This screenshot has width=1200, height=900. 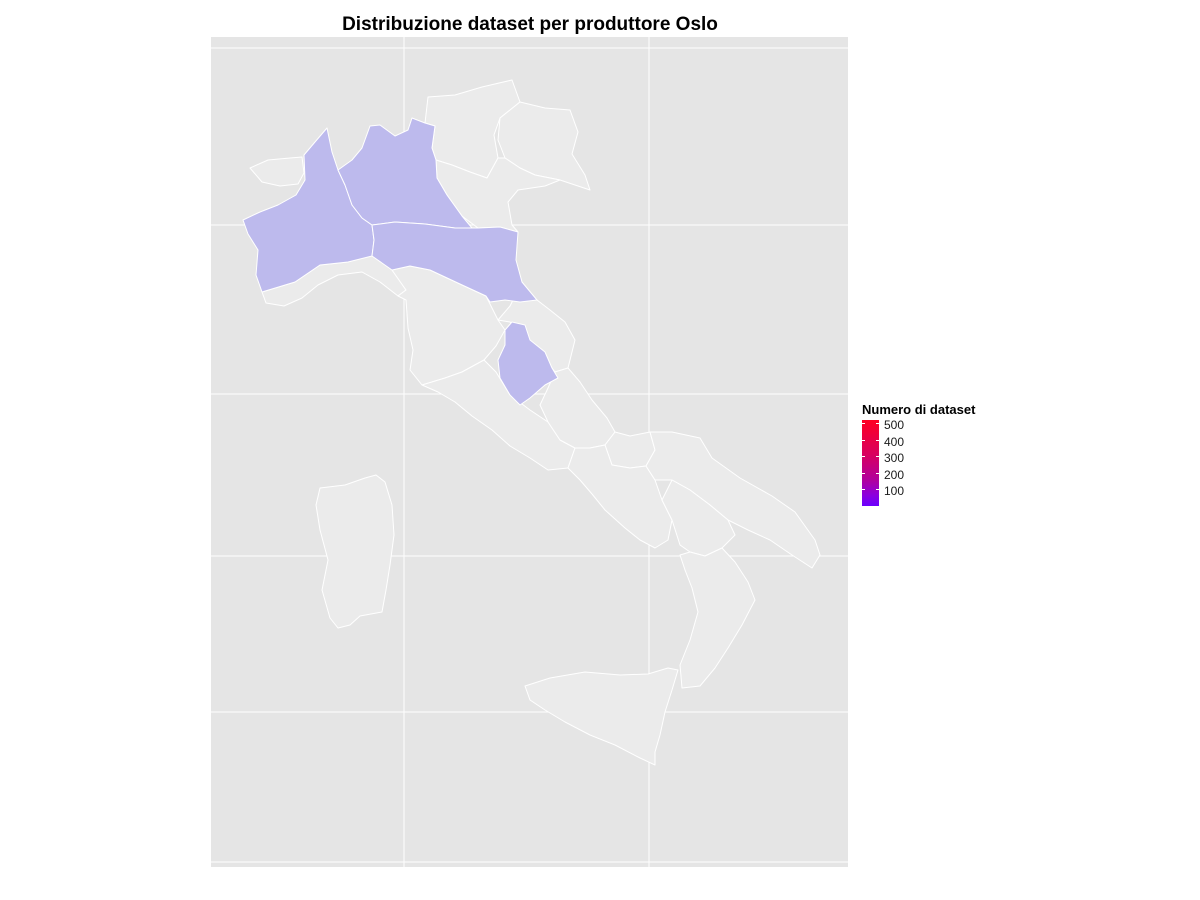 I want to click on legend-tick-label: 400, so click(x=894, y=442).